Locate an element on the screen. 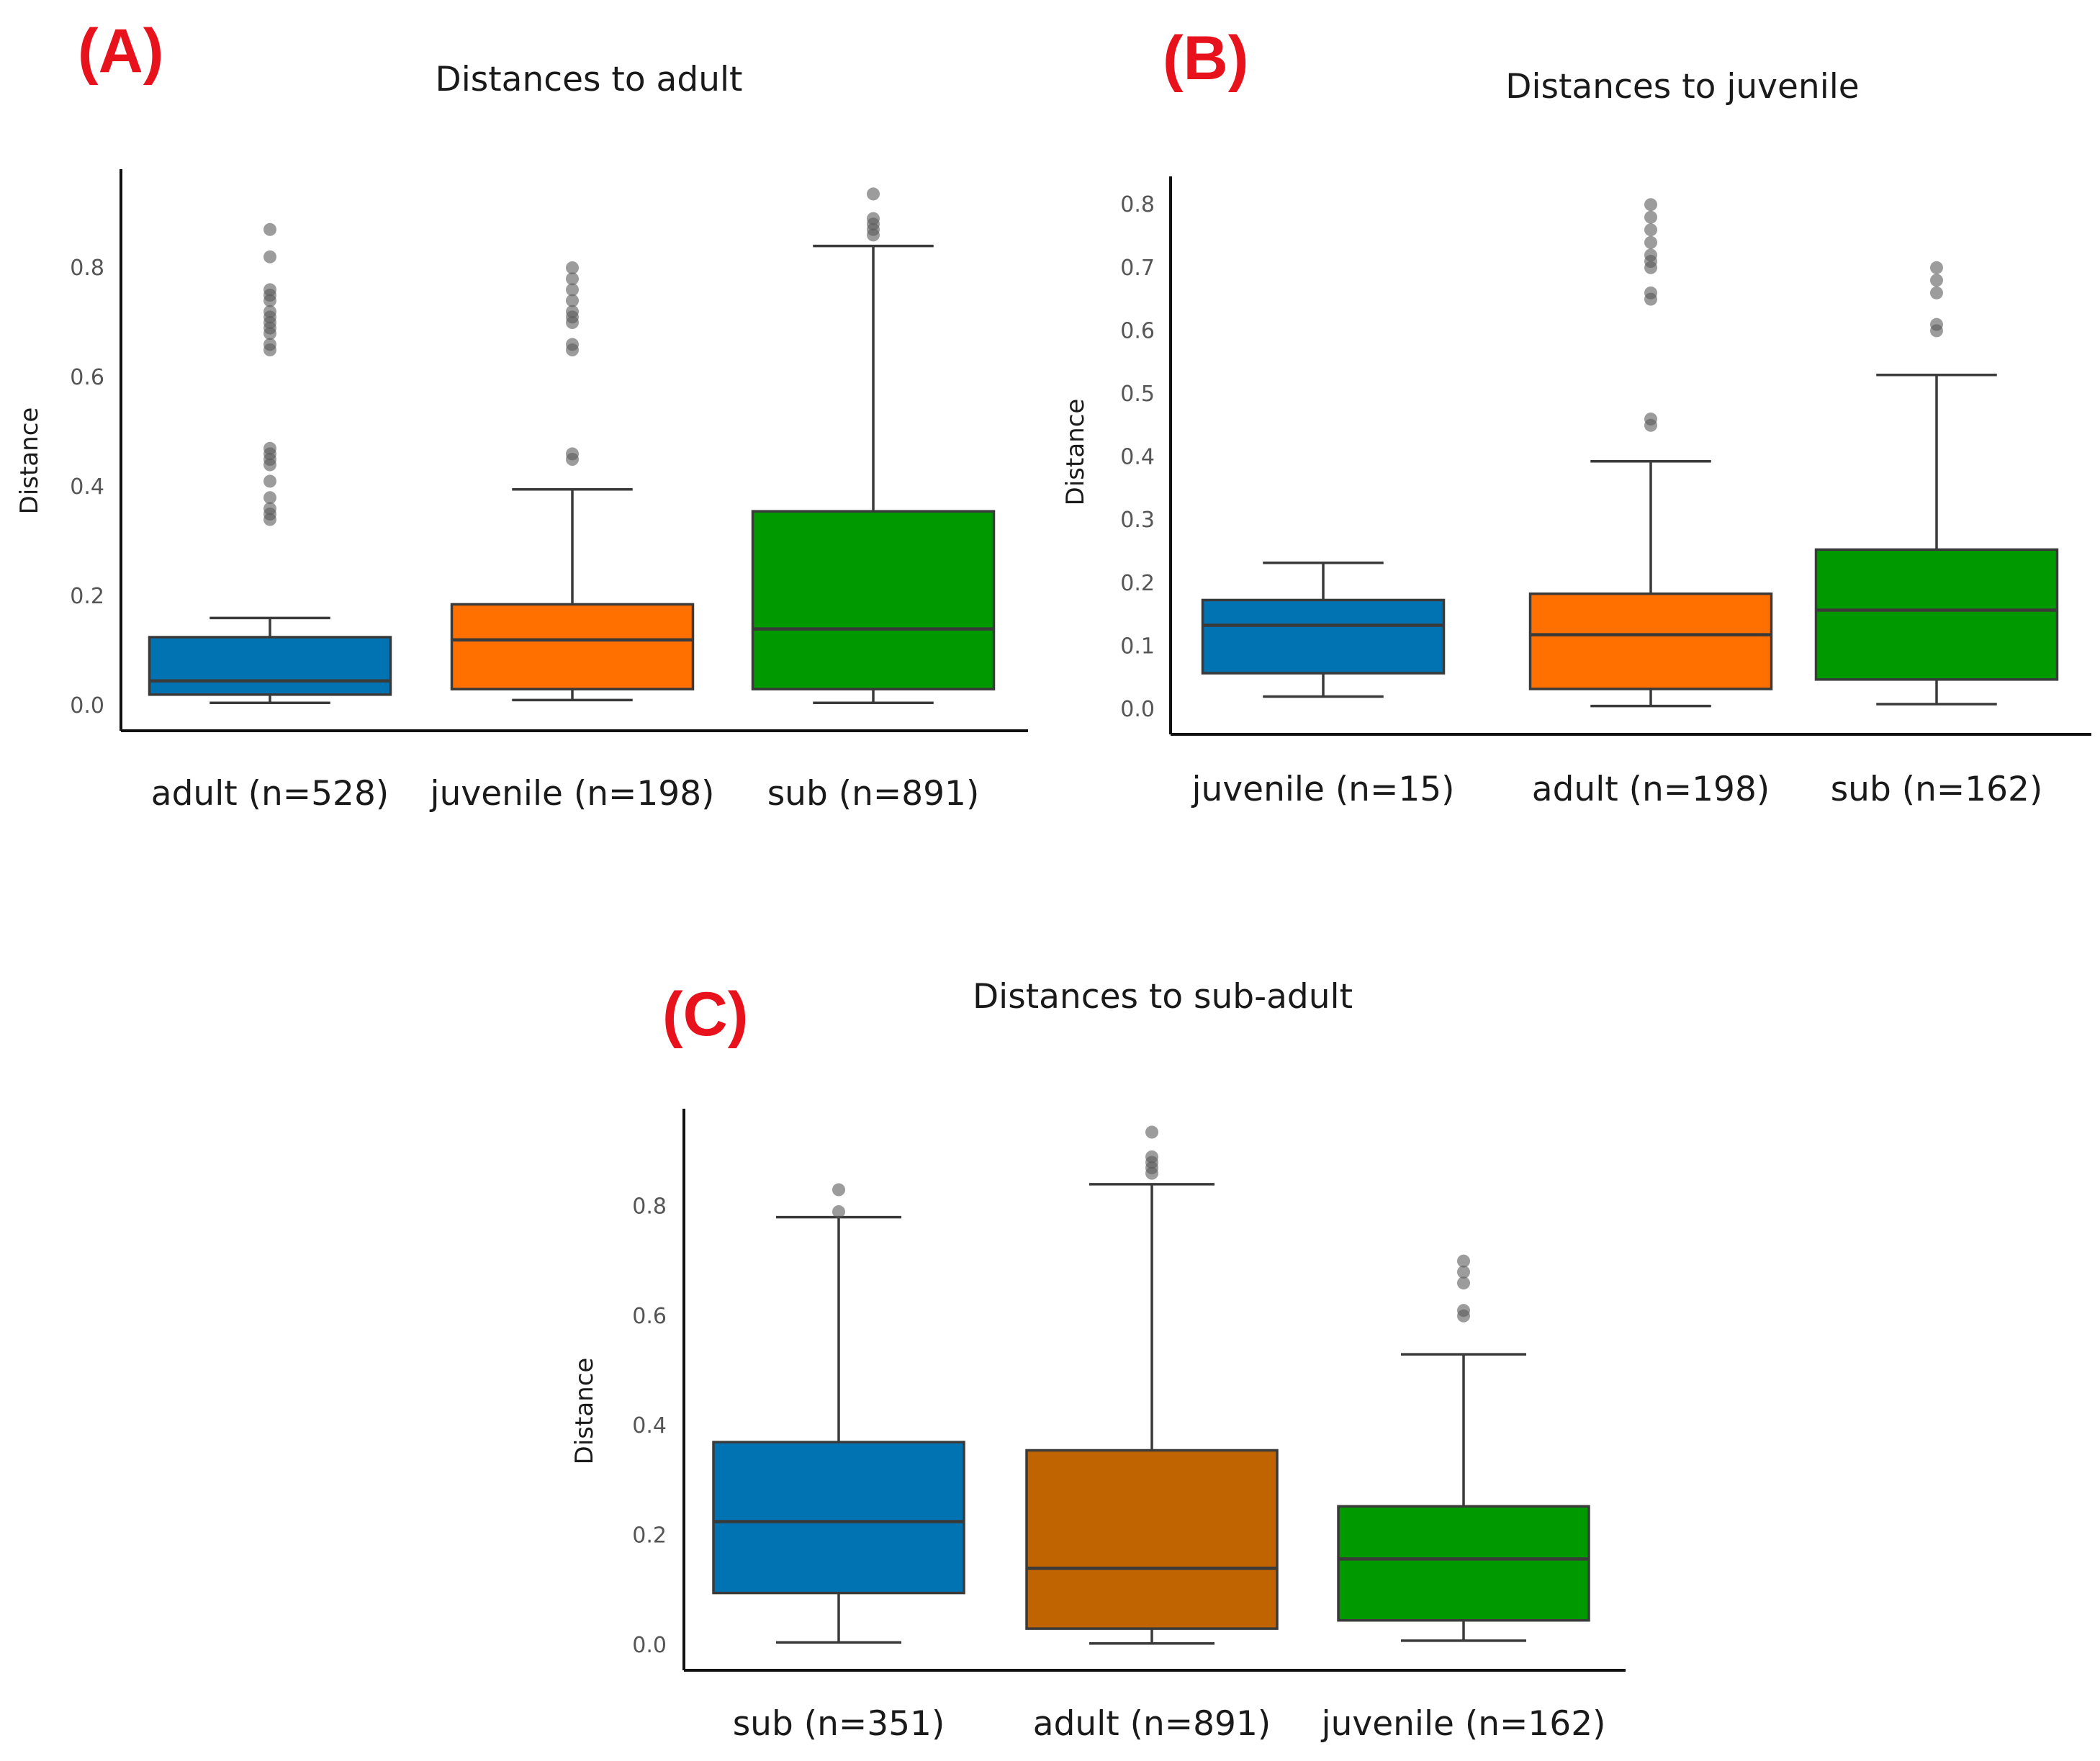 The height and width of the screenshot is (1761, 2100). x-tick-label: sub (n=162) is located at coordinates (1937, 789).